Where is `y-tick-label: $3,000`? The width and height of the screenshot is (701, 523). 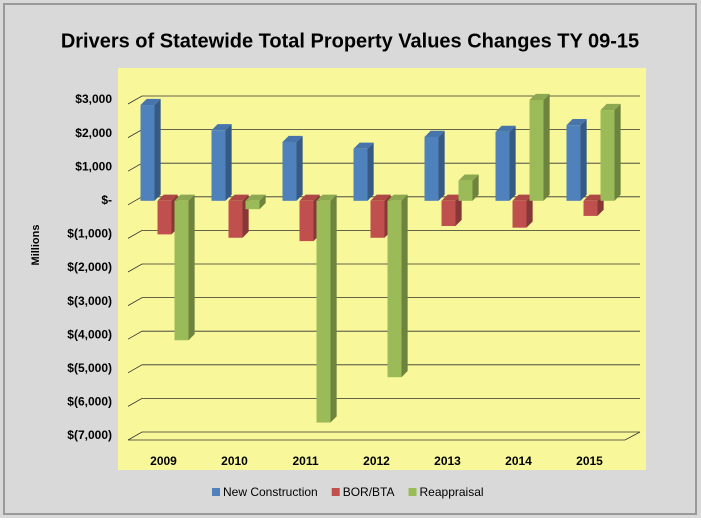
y-tick-label: $3,000 is located at coordinates (93, 99).